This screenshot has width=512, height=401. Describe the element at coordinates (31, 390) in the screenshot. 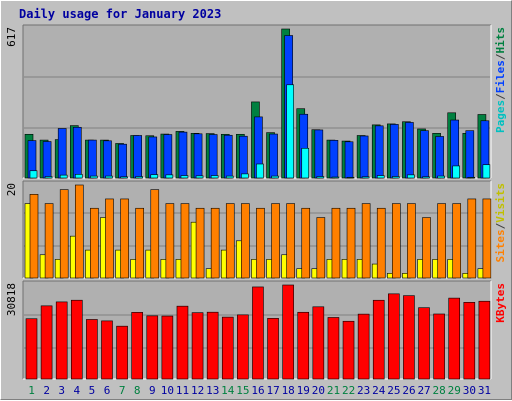

I see `x-tick-label: 1` at that location.